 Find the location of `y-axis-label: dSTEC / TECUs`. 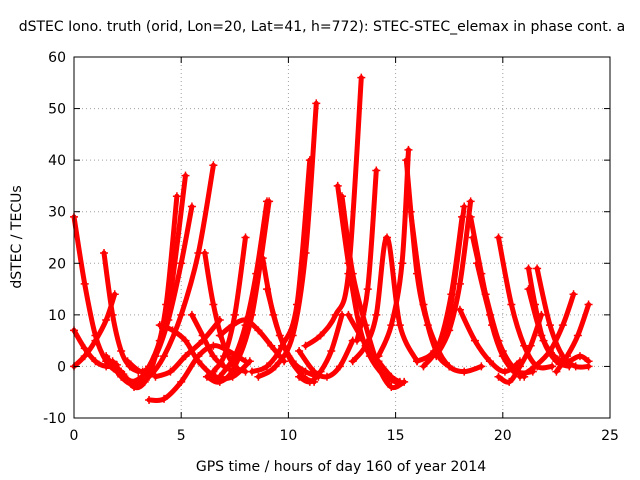

y-axis-label: dSTEC / TECUs is located at coordinates (17, 236).